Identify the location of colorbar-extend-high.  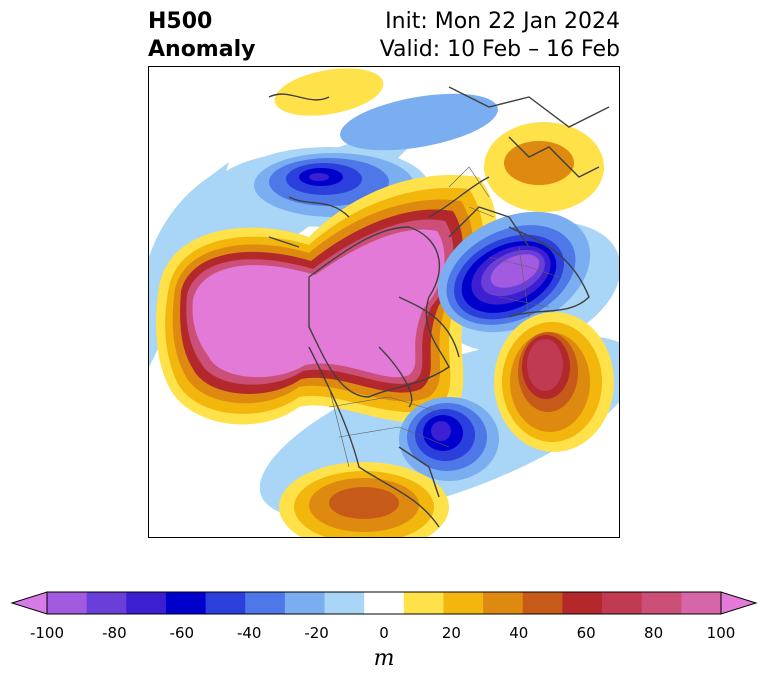
(739, 603).